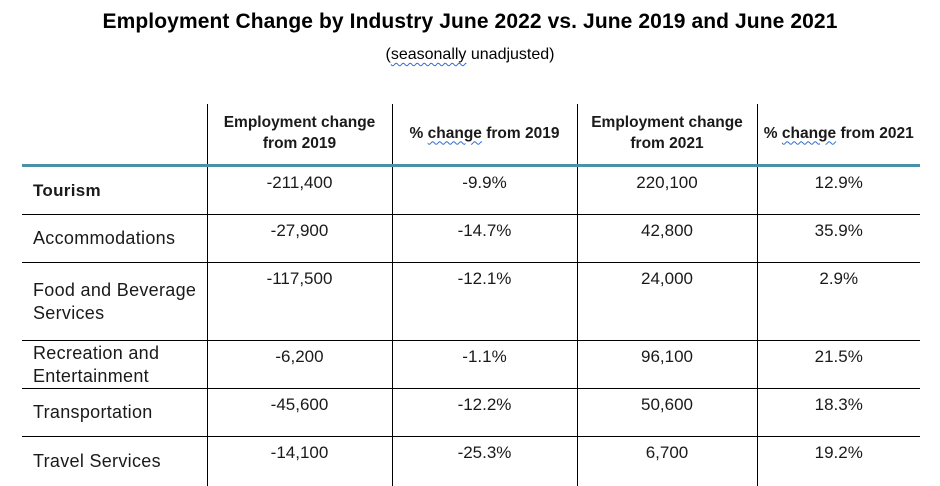  What do you see at coordinates (521, 133) in the screenshot?
I see `header-text: from 2019` at bounding box center [521, 133].